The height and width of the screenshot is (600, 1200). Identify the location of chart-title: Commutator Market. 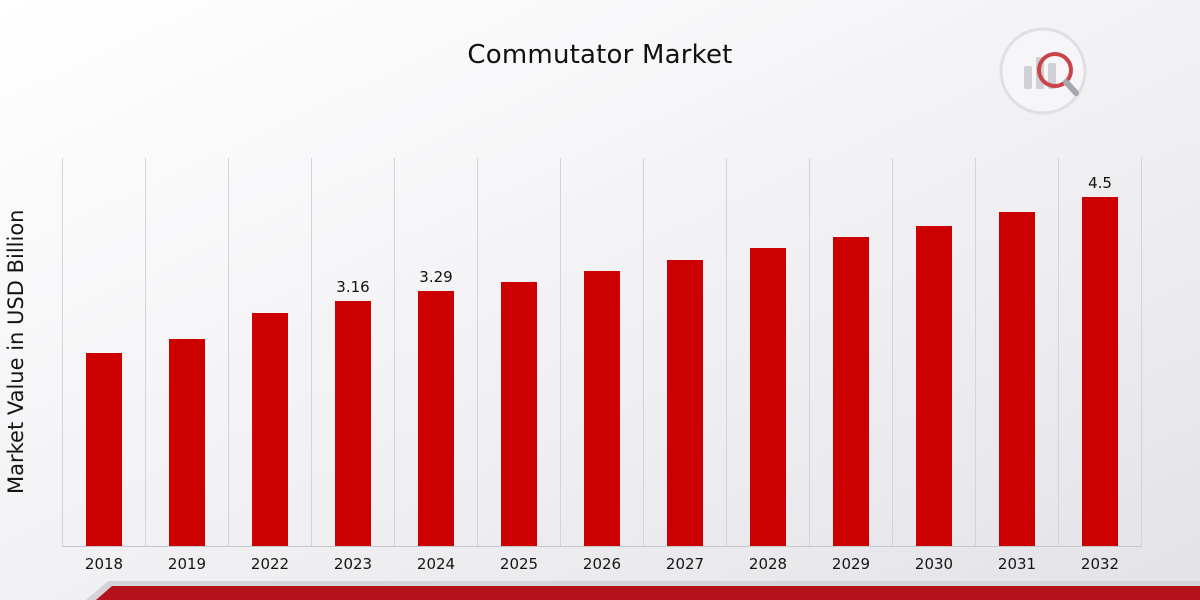
(600, 55).